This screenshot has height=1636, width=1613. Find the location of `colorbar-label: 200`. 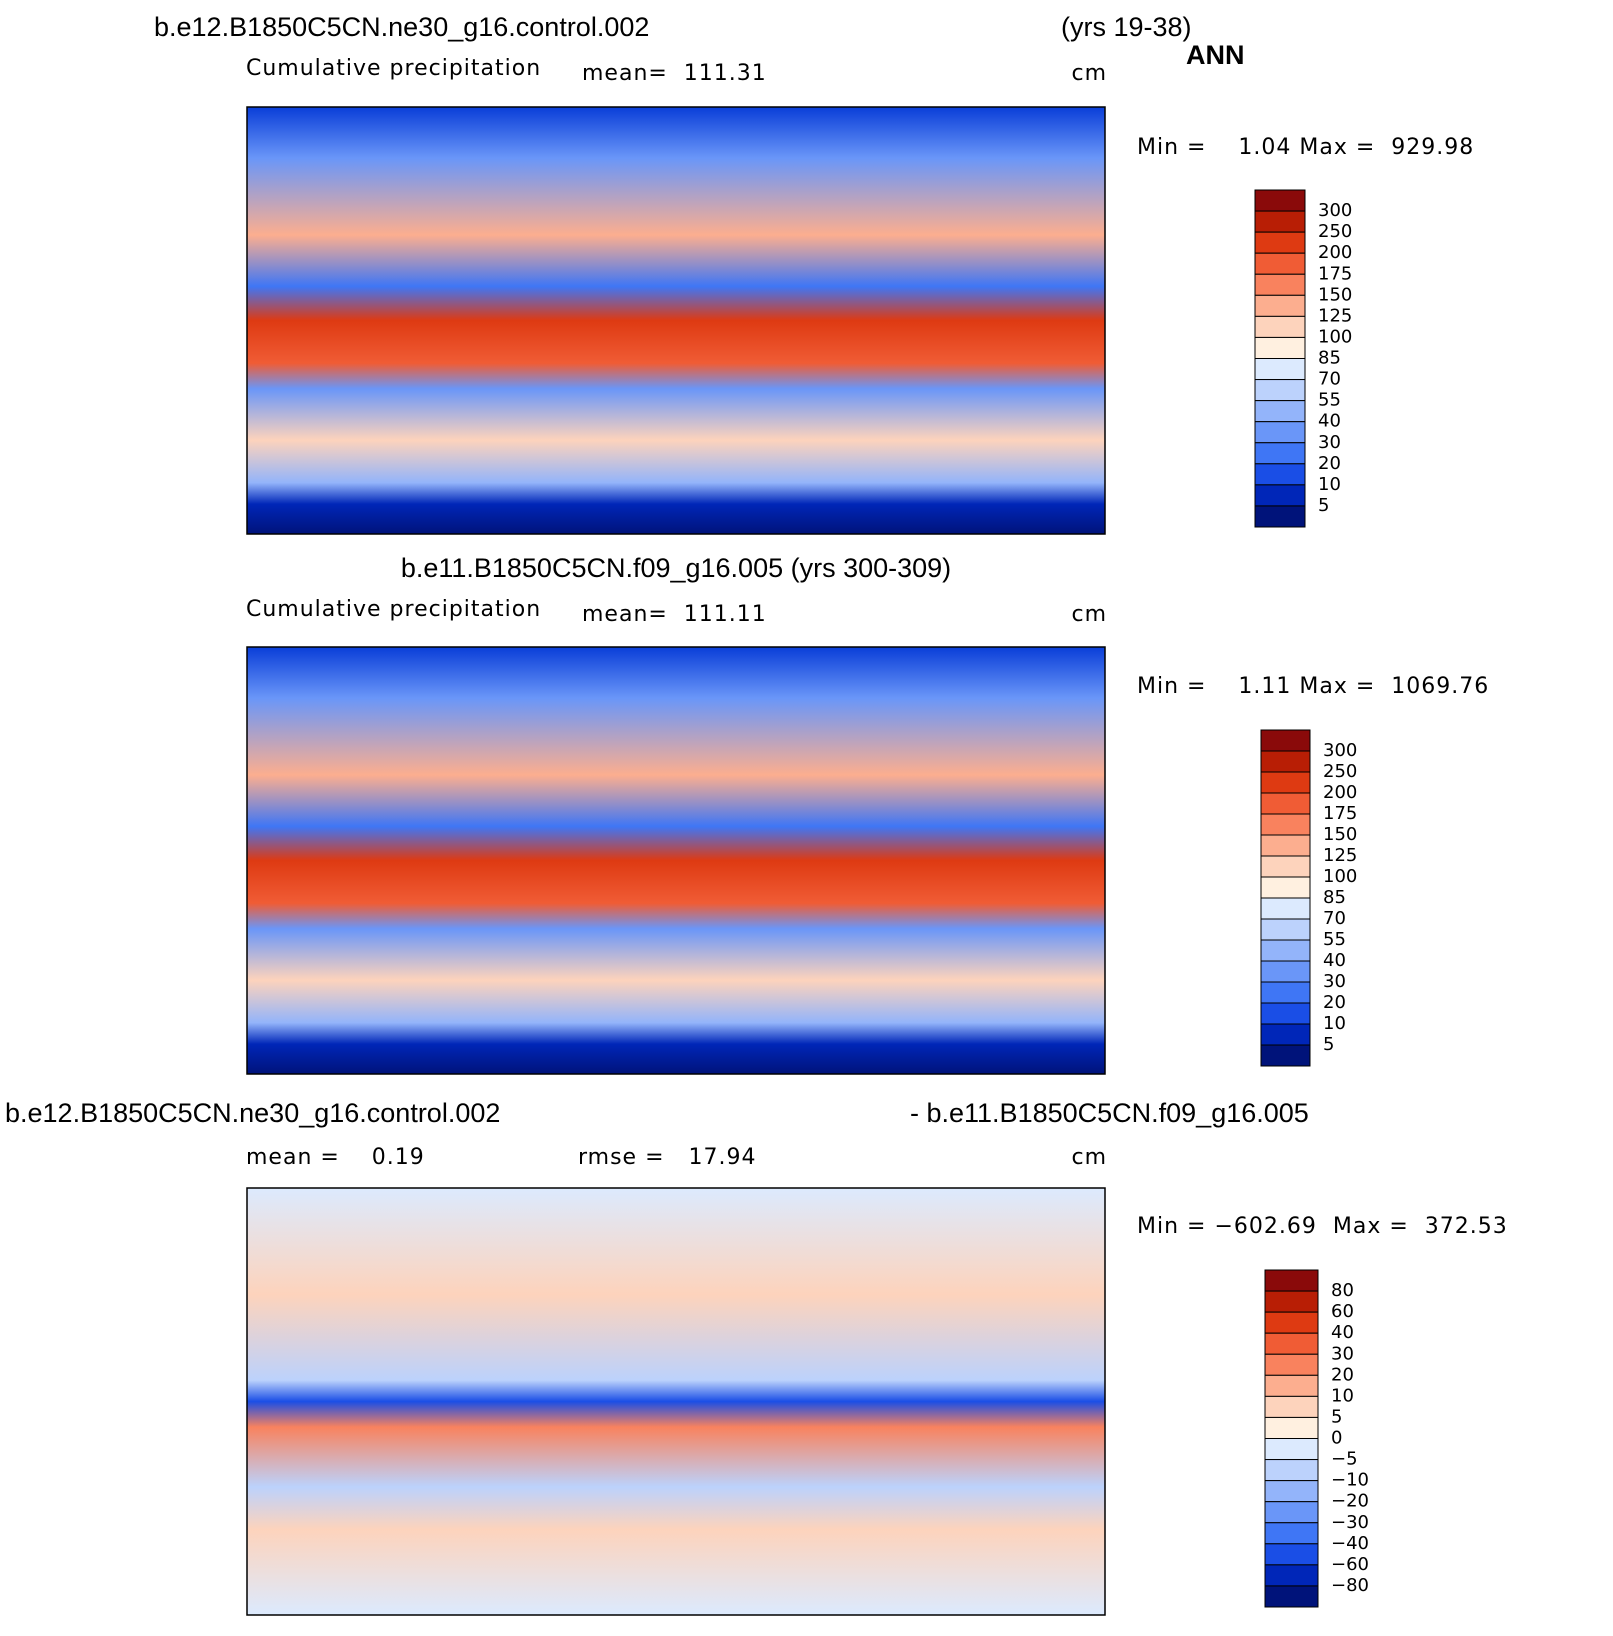

colorbar-label: 200 is located at coordinates (1340, 792).